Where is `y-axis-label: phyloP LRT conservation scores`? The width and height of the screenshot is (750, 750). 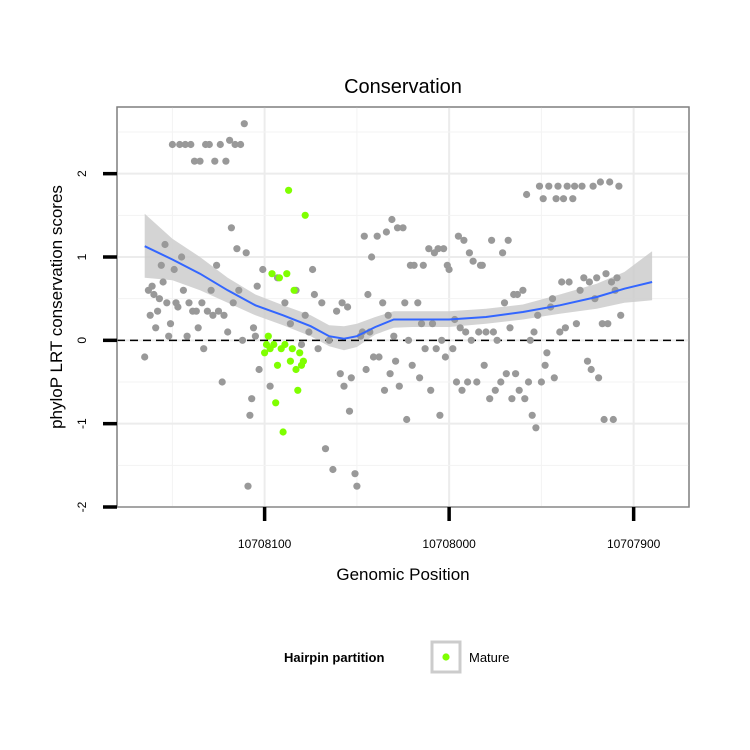
y-axis-label: phyloP LRT conservation scores is located at coordinates (56, 307).